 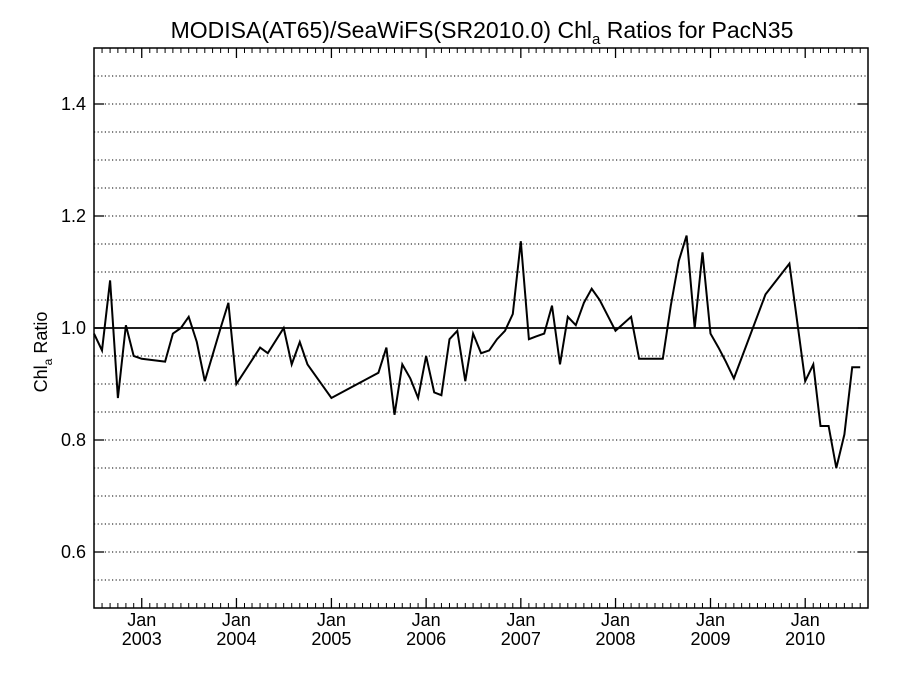 I want to click on y-tick-label-4: 1.4, so click(x=73, y=104).